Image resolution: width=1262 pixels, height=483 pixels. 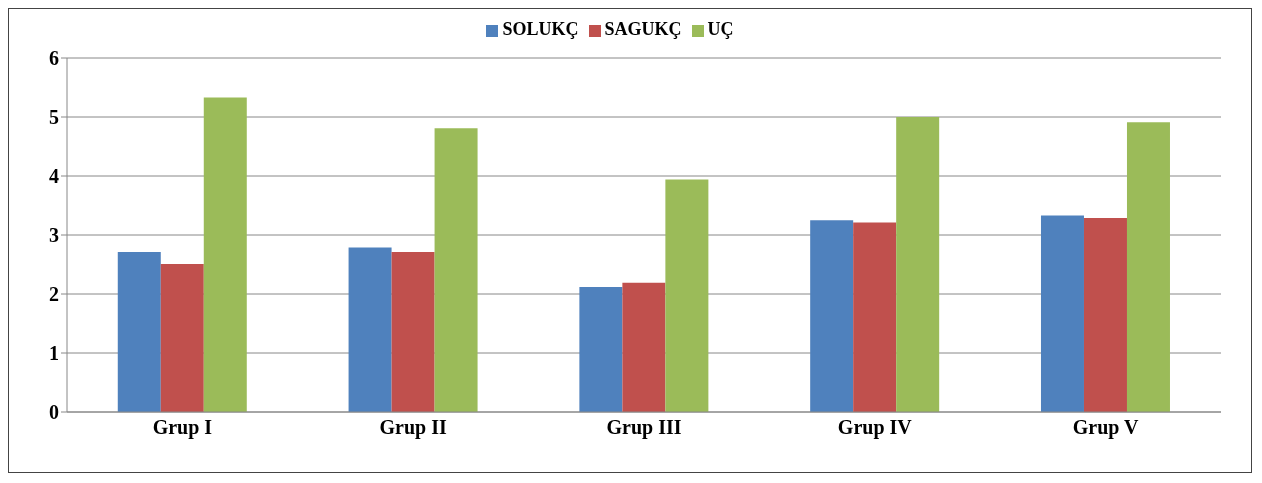 What do you see at coordinates (54, 176) in the screenshot?
I see `y-tick-label: 4` at bounding box center [54, 176].